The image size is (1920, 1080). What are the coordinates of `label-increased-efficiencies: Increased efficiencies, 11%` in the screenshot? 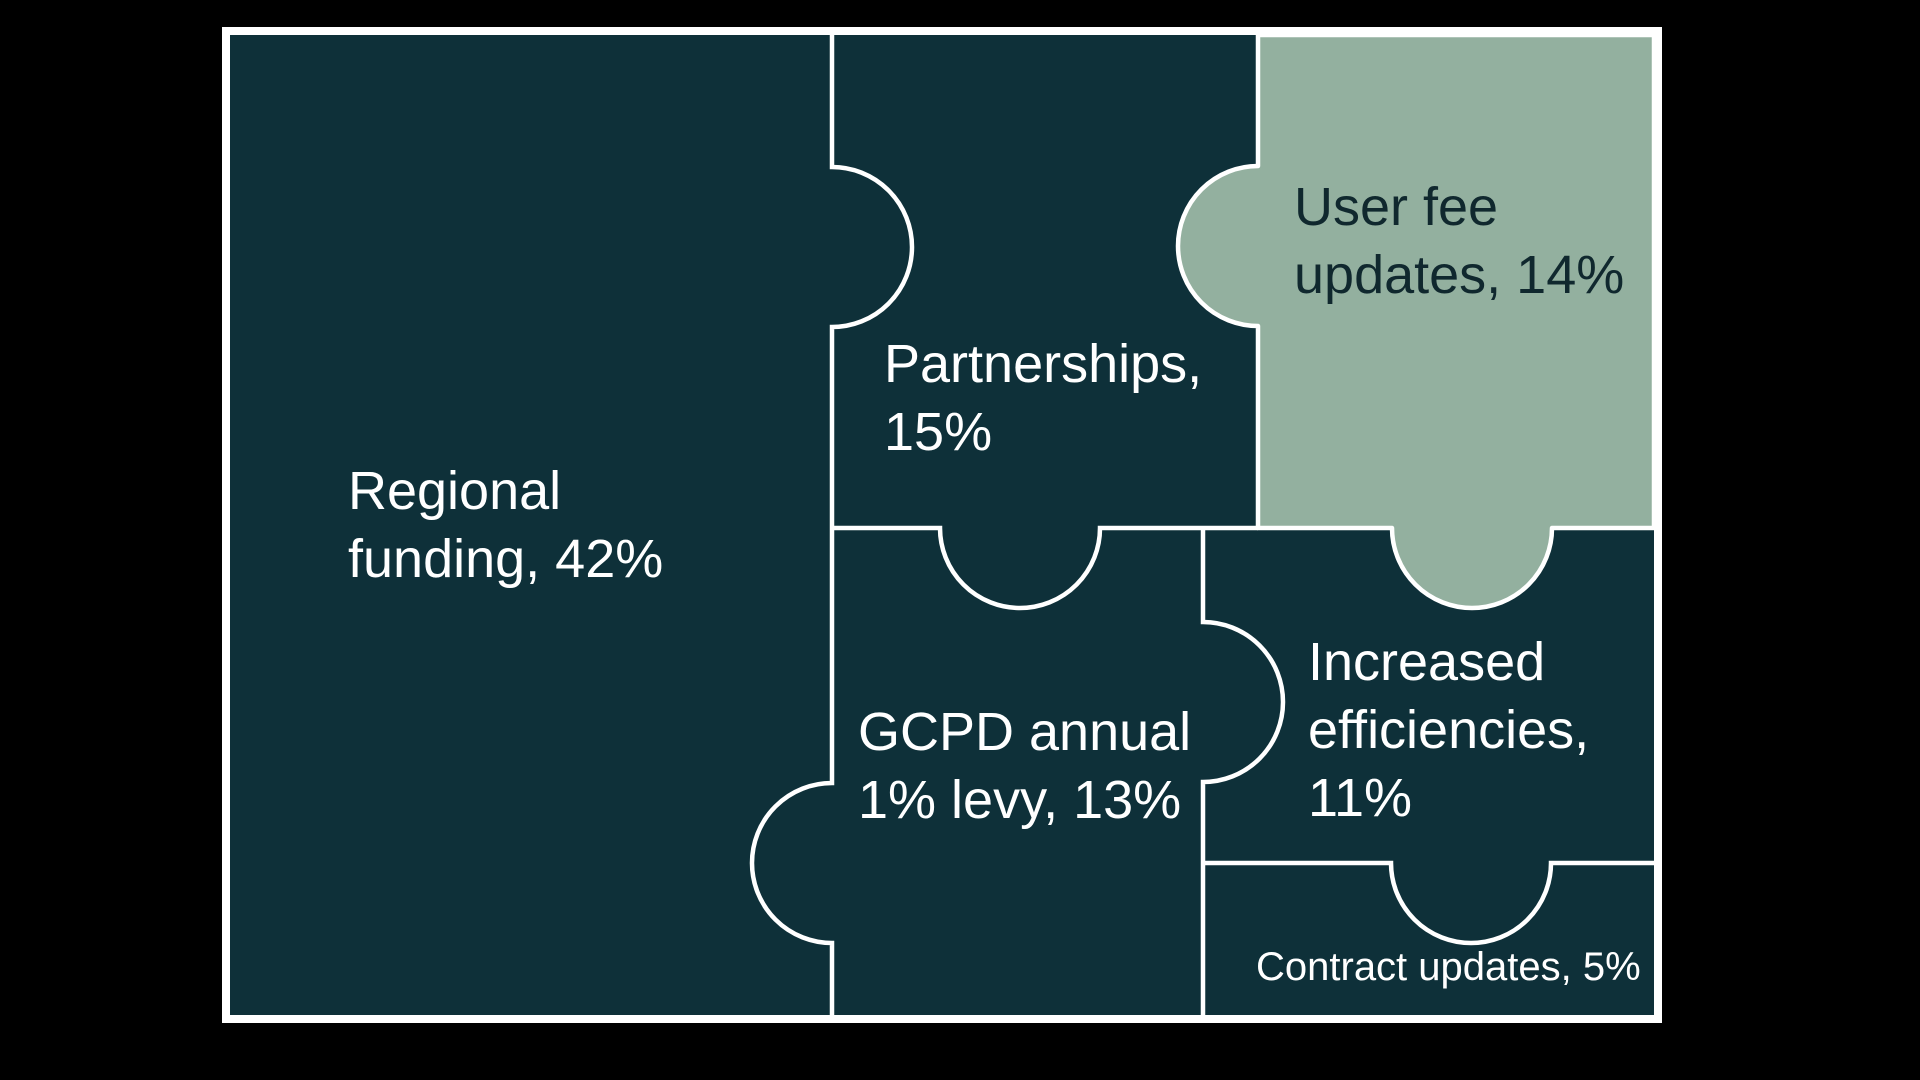 It's located at (1448, 730).